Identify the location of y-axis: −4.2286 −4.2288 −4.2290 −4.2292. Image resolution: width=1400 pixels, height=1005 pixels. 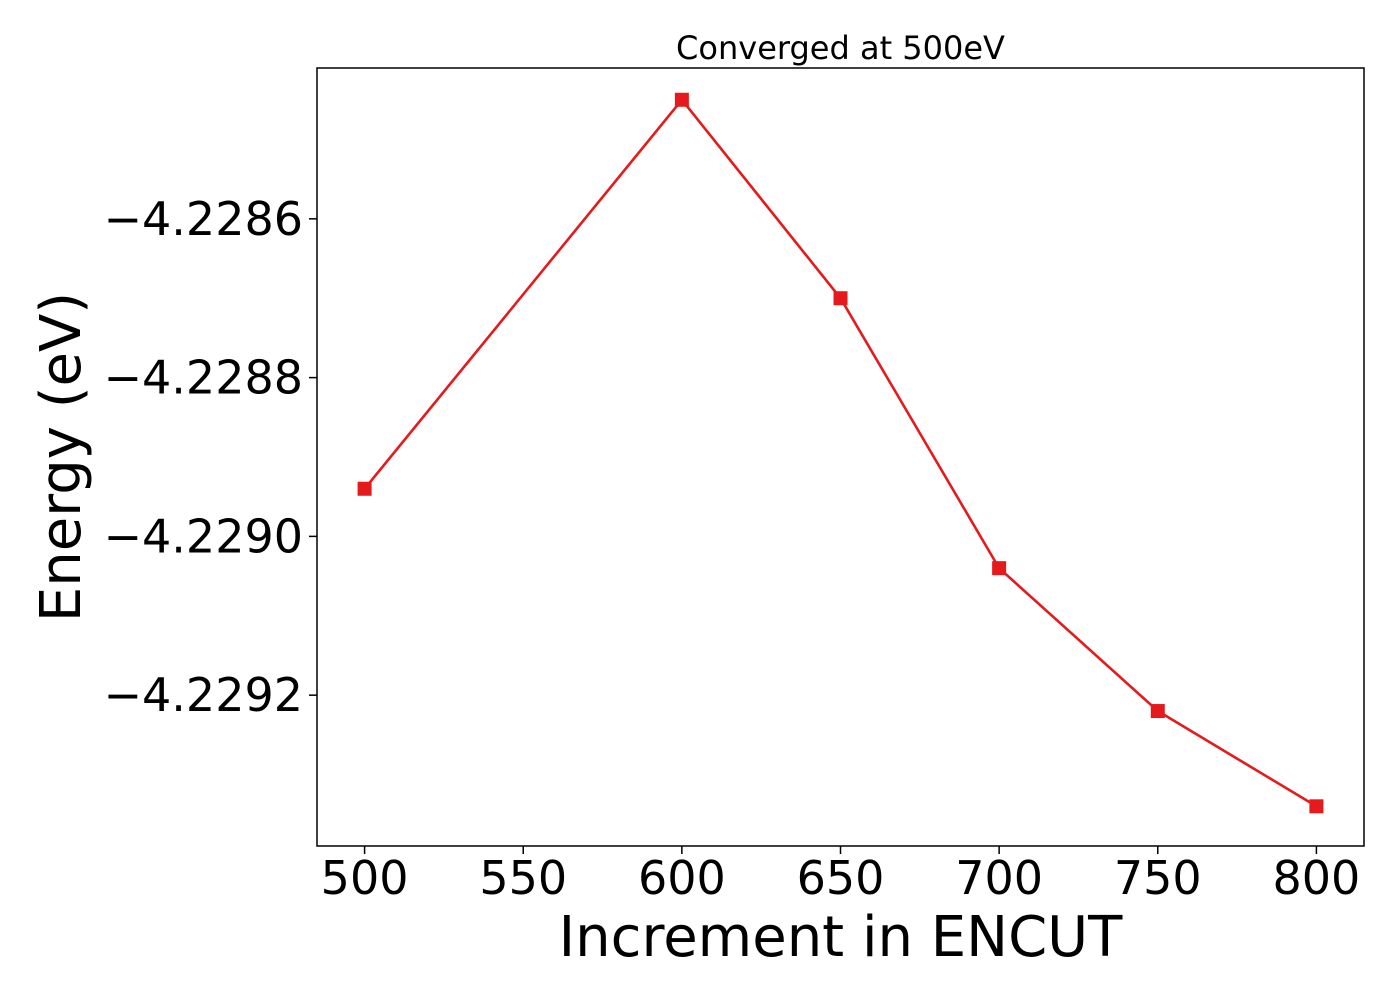
(210, 457).